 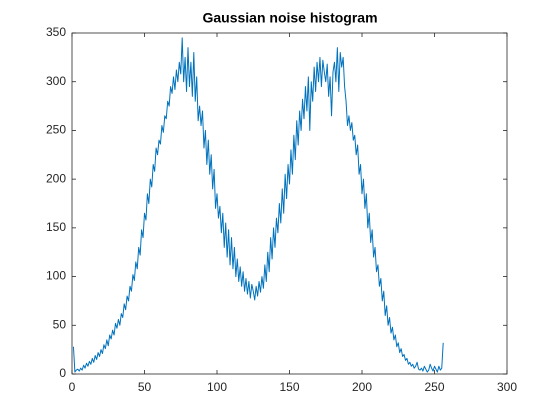 What do you see at coordinates (507, 387) in the screenshot?
I see `x-tick-label: 300` at bounding box center [507, 387].